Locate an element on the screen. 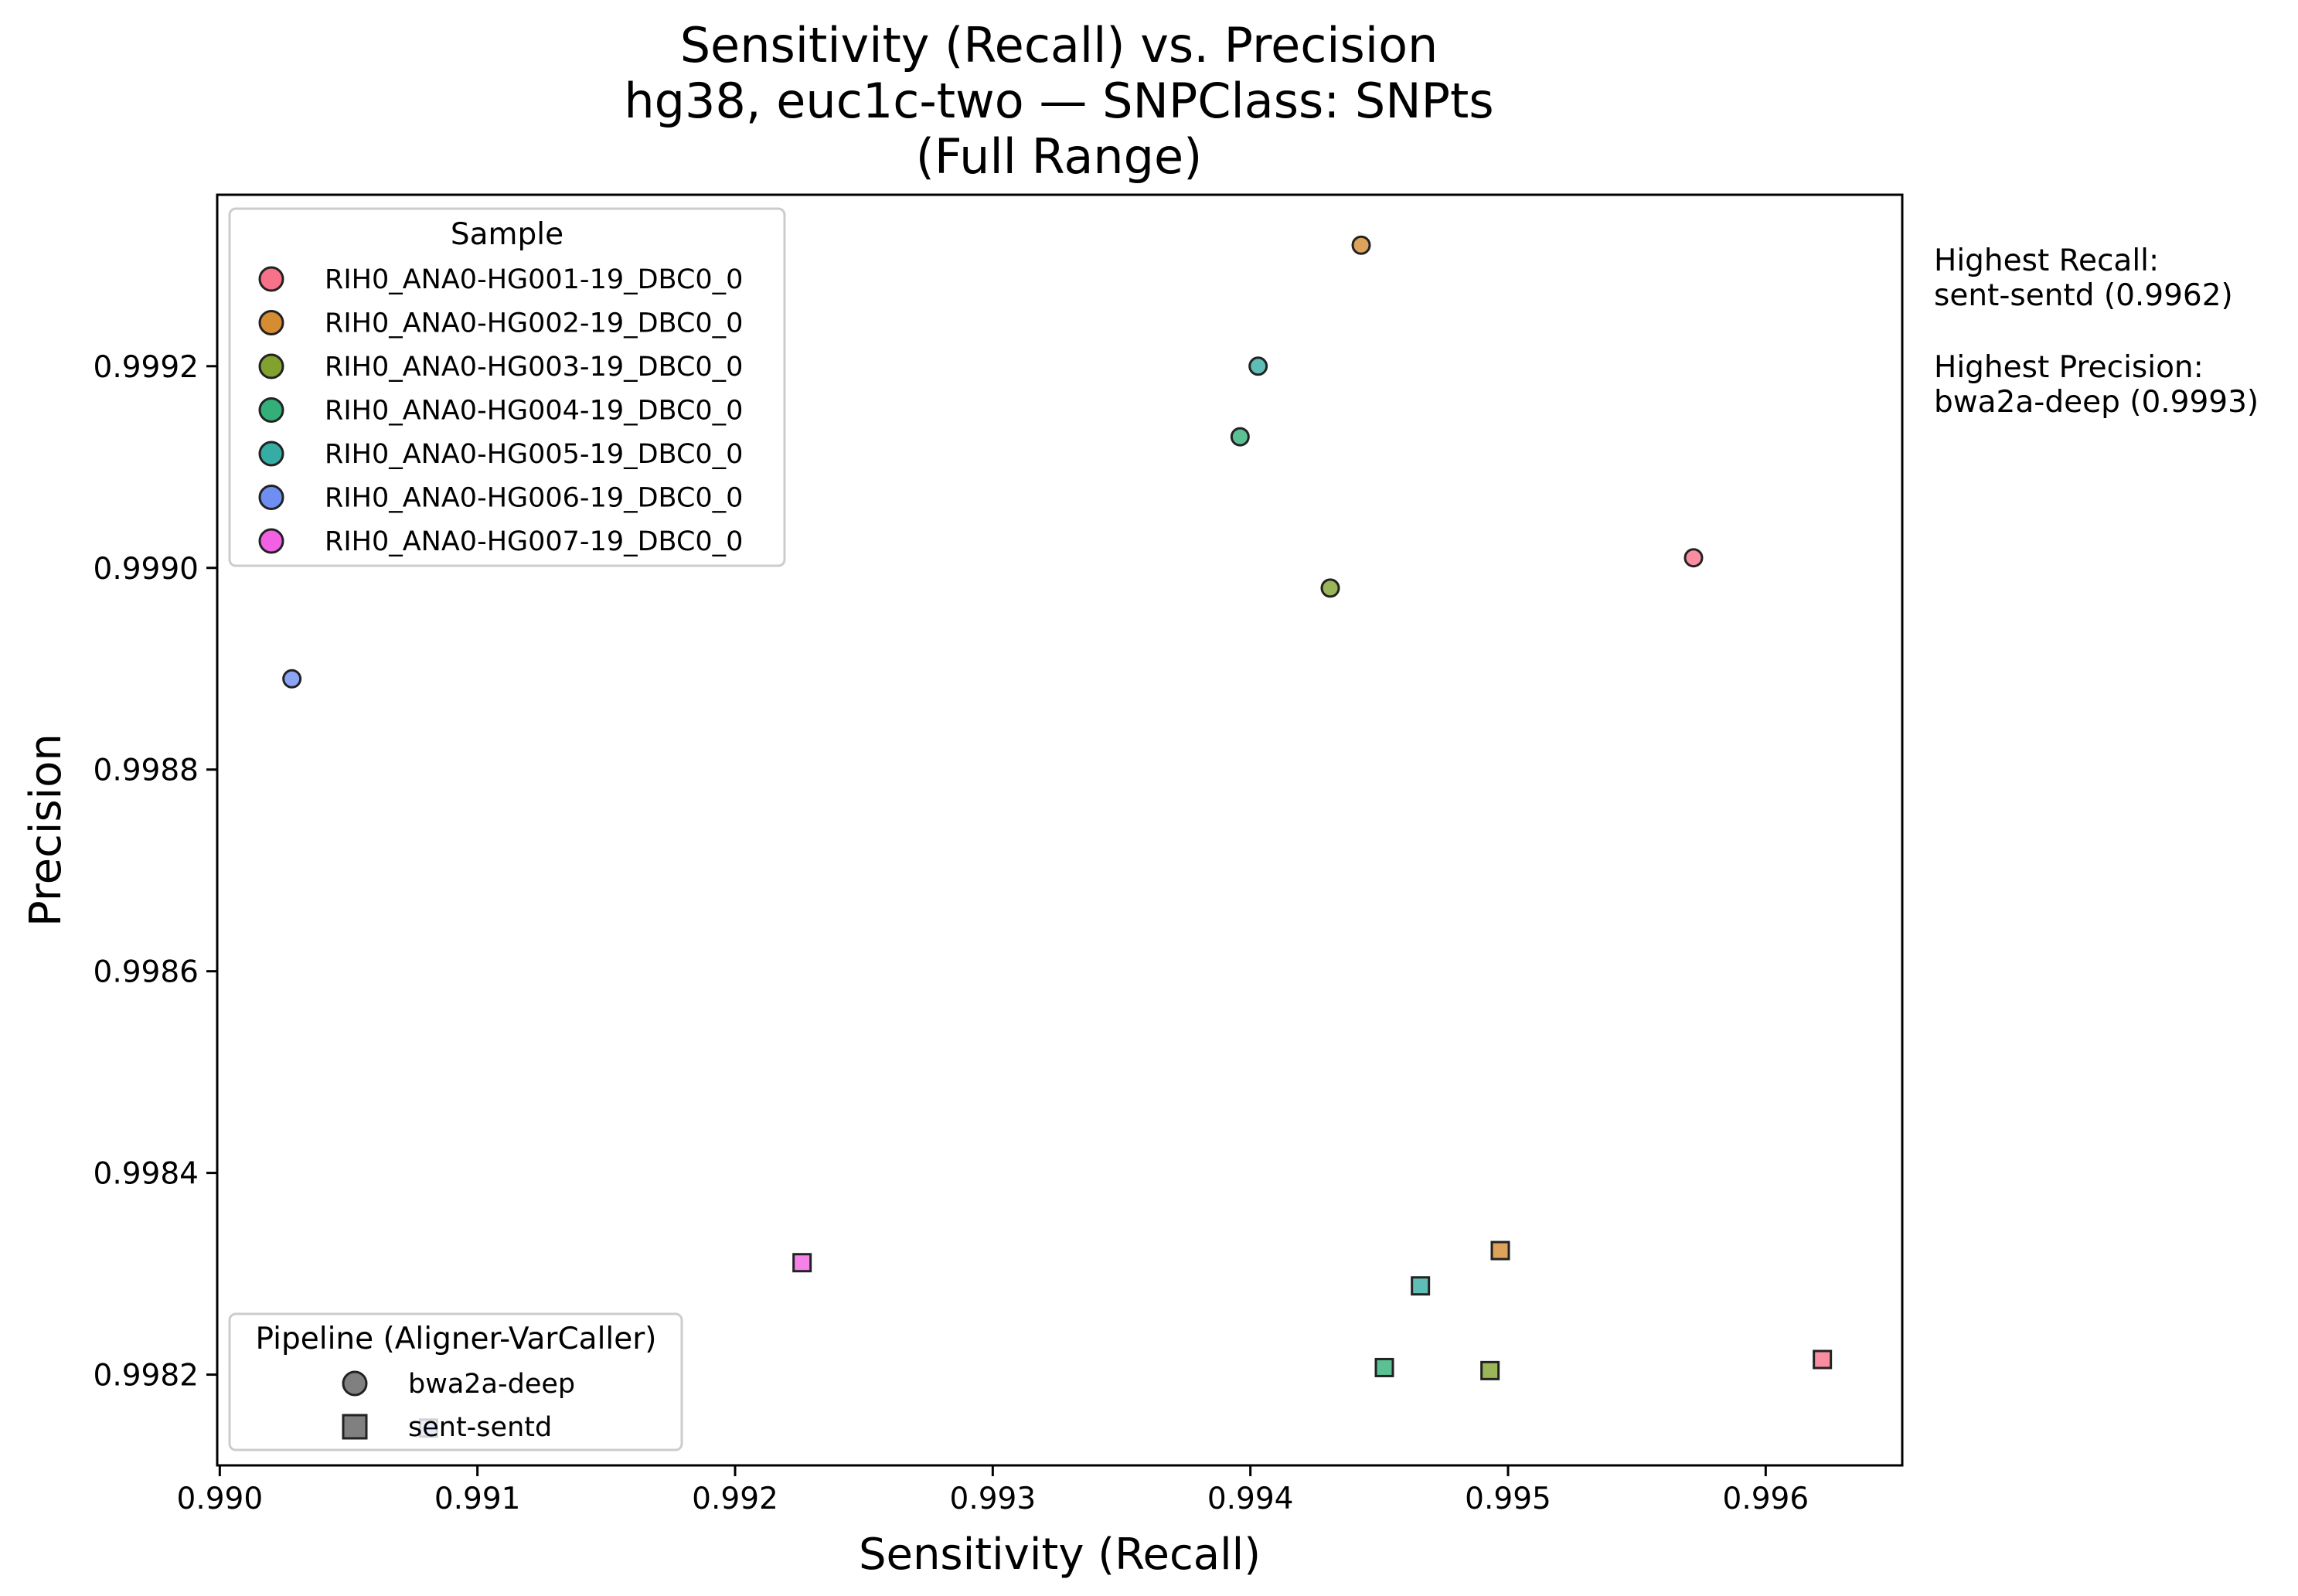  x-tick-label: 0.991 is located at coordinates (477, 1499).